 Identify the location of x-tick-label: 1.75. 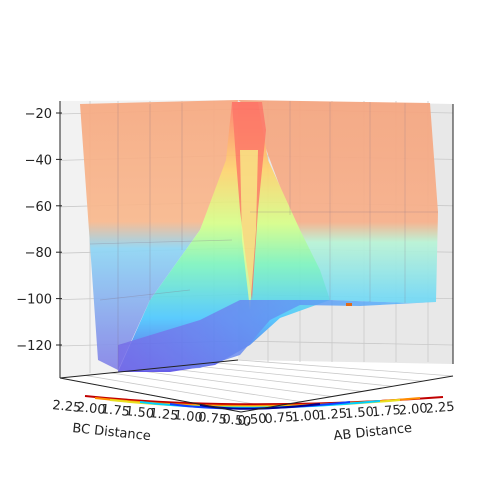
(386, 411).